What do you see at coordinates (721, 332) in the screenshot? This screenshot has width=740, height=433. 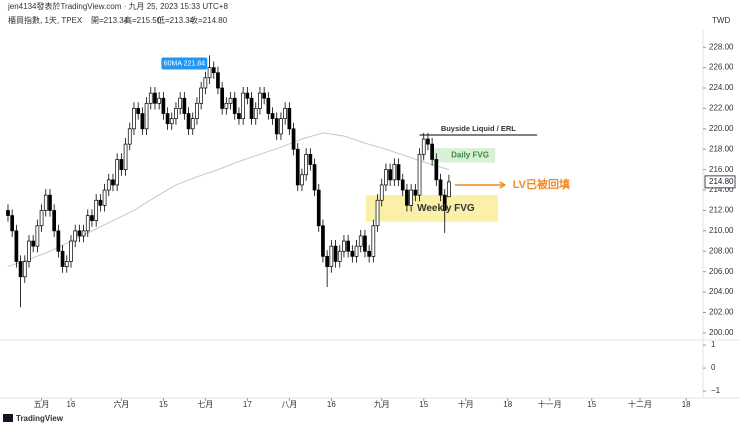 I see `y-tick-label: 200.00` at bounding box center [721, 332].